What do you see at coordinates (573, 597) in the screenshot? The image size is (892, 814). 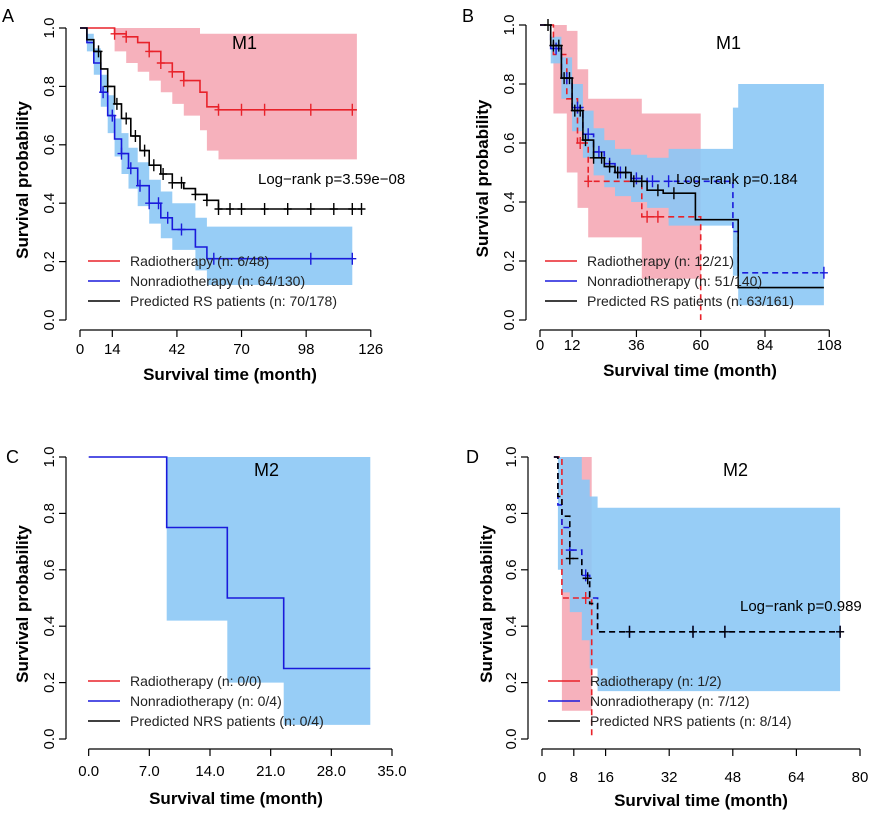 I see `curve-radio` at bounding box center [573, 597].